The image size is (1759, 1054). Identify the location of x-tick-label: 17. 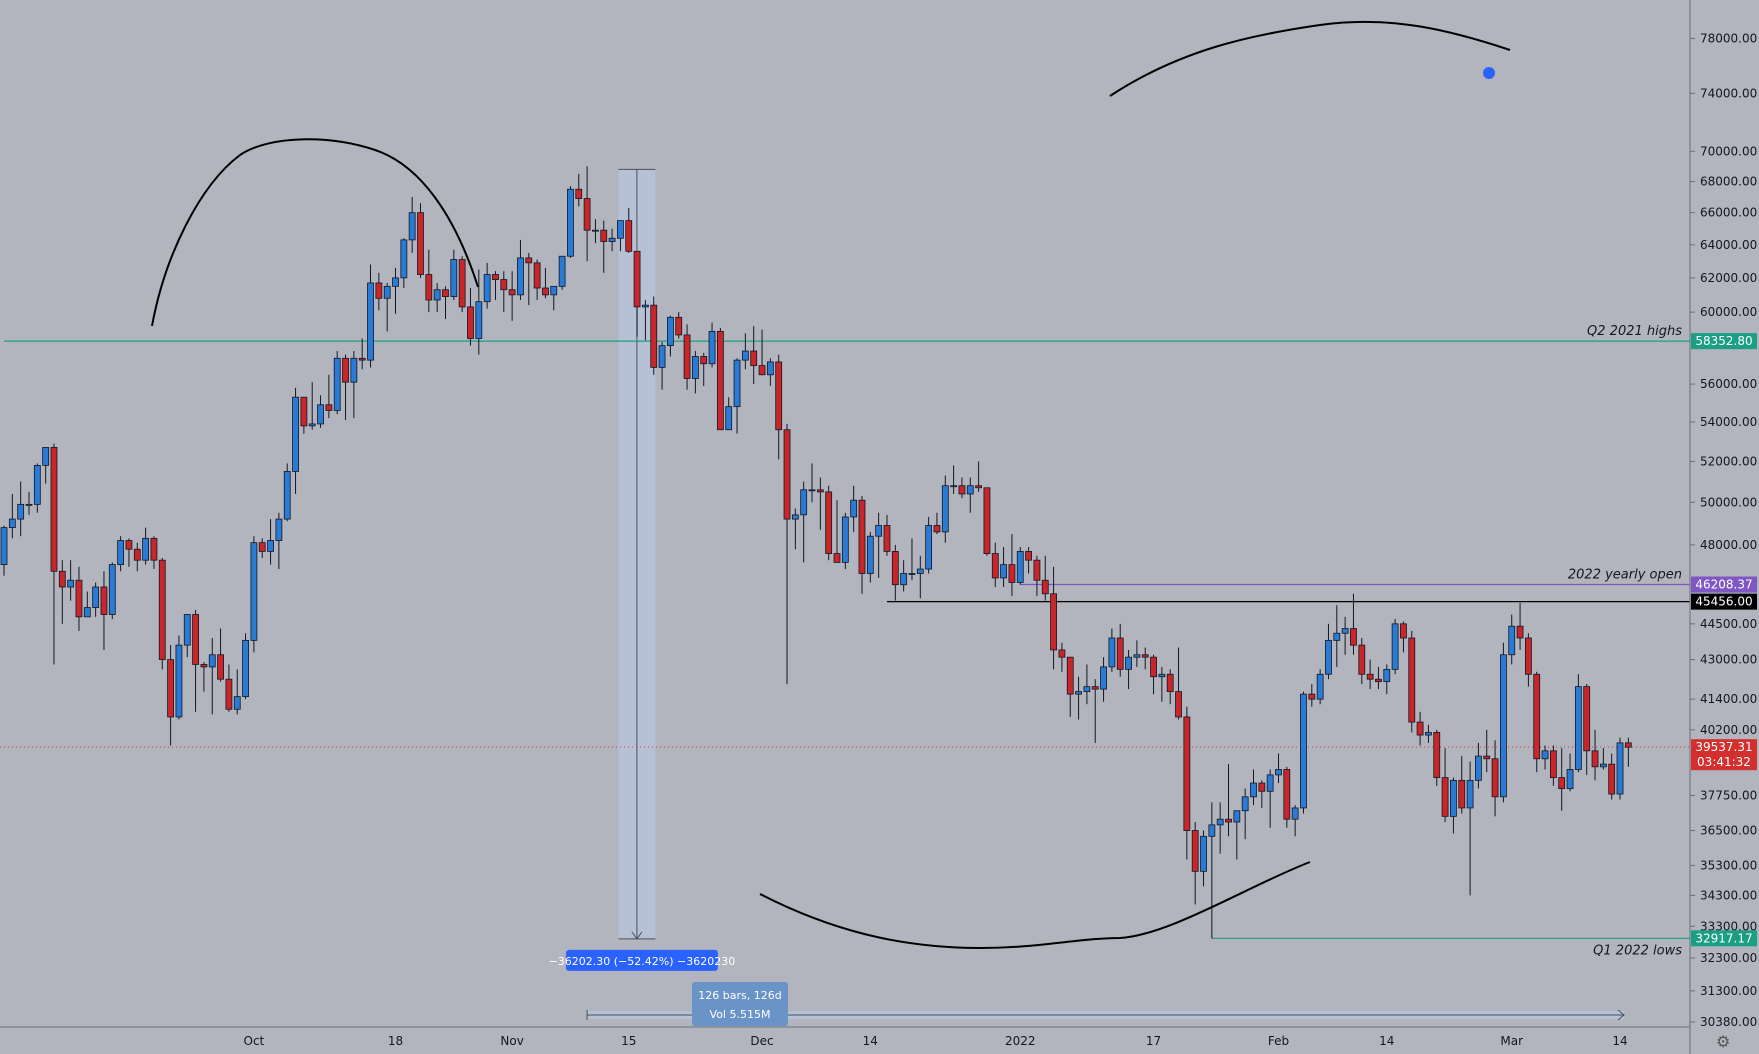
(1153, 1041).